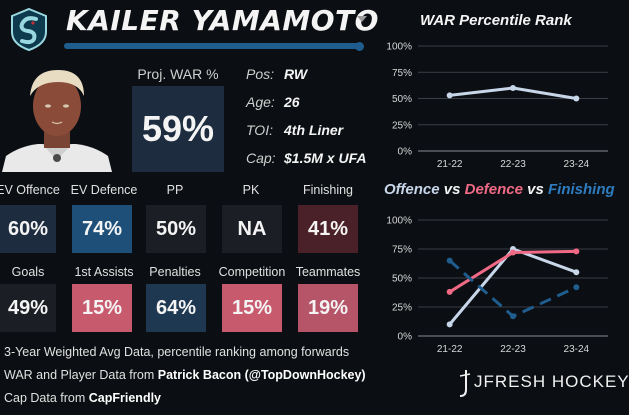 Image resolution: width=629 pixels, height=415 pixels. What do you see at coordinates (222, 20) in the screenshot?
I see `player-name: KAILER YAMAMOTO` at bounding box center [222, 20].